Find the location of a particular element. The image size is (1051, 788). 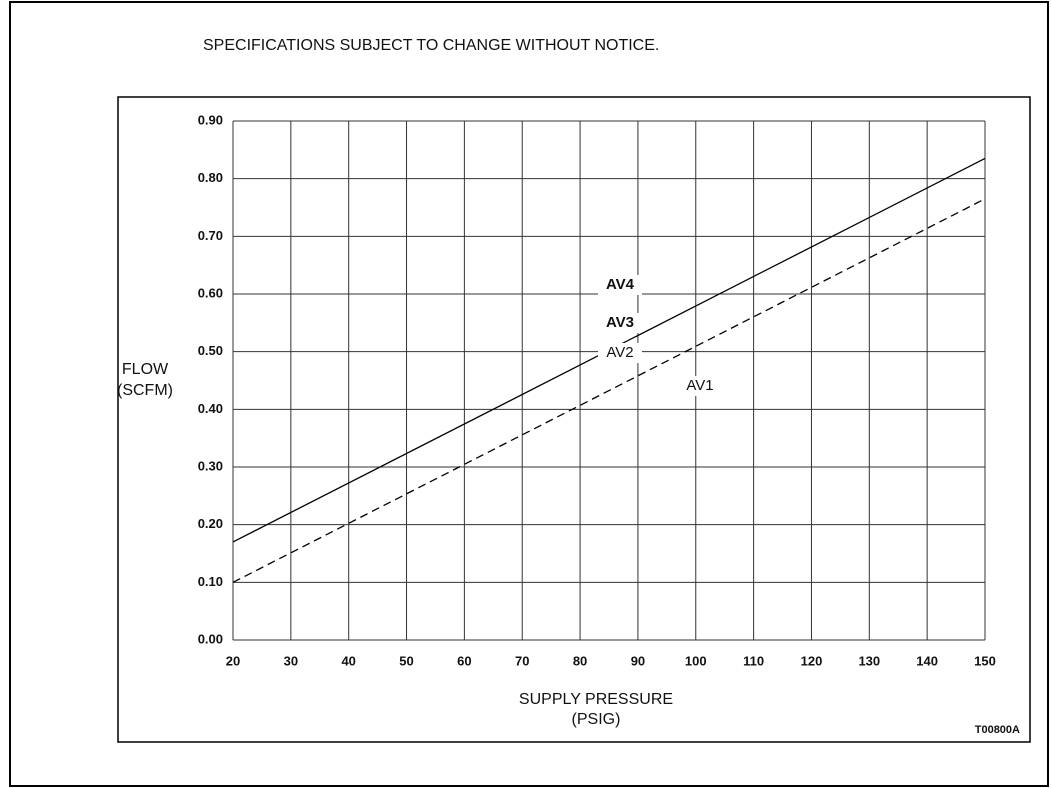

x-tick-label: 60 is located at coordinates (464, 660).